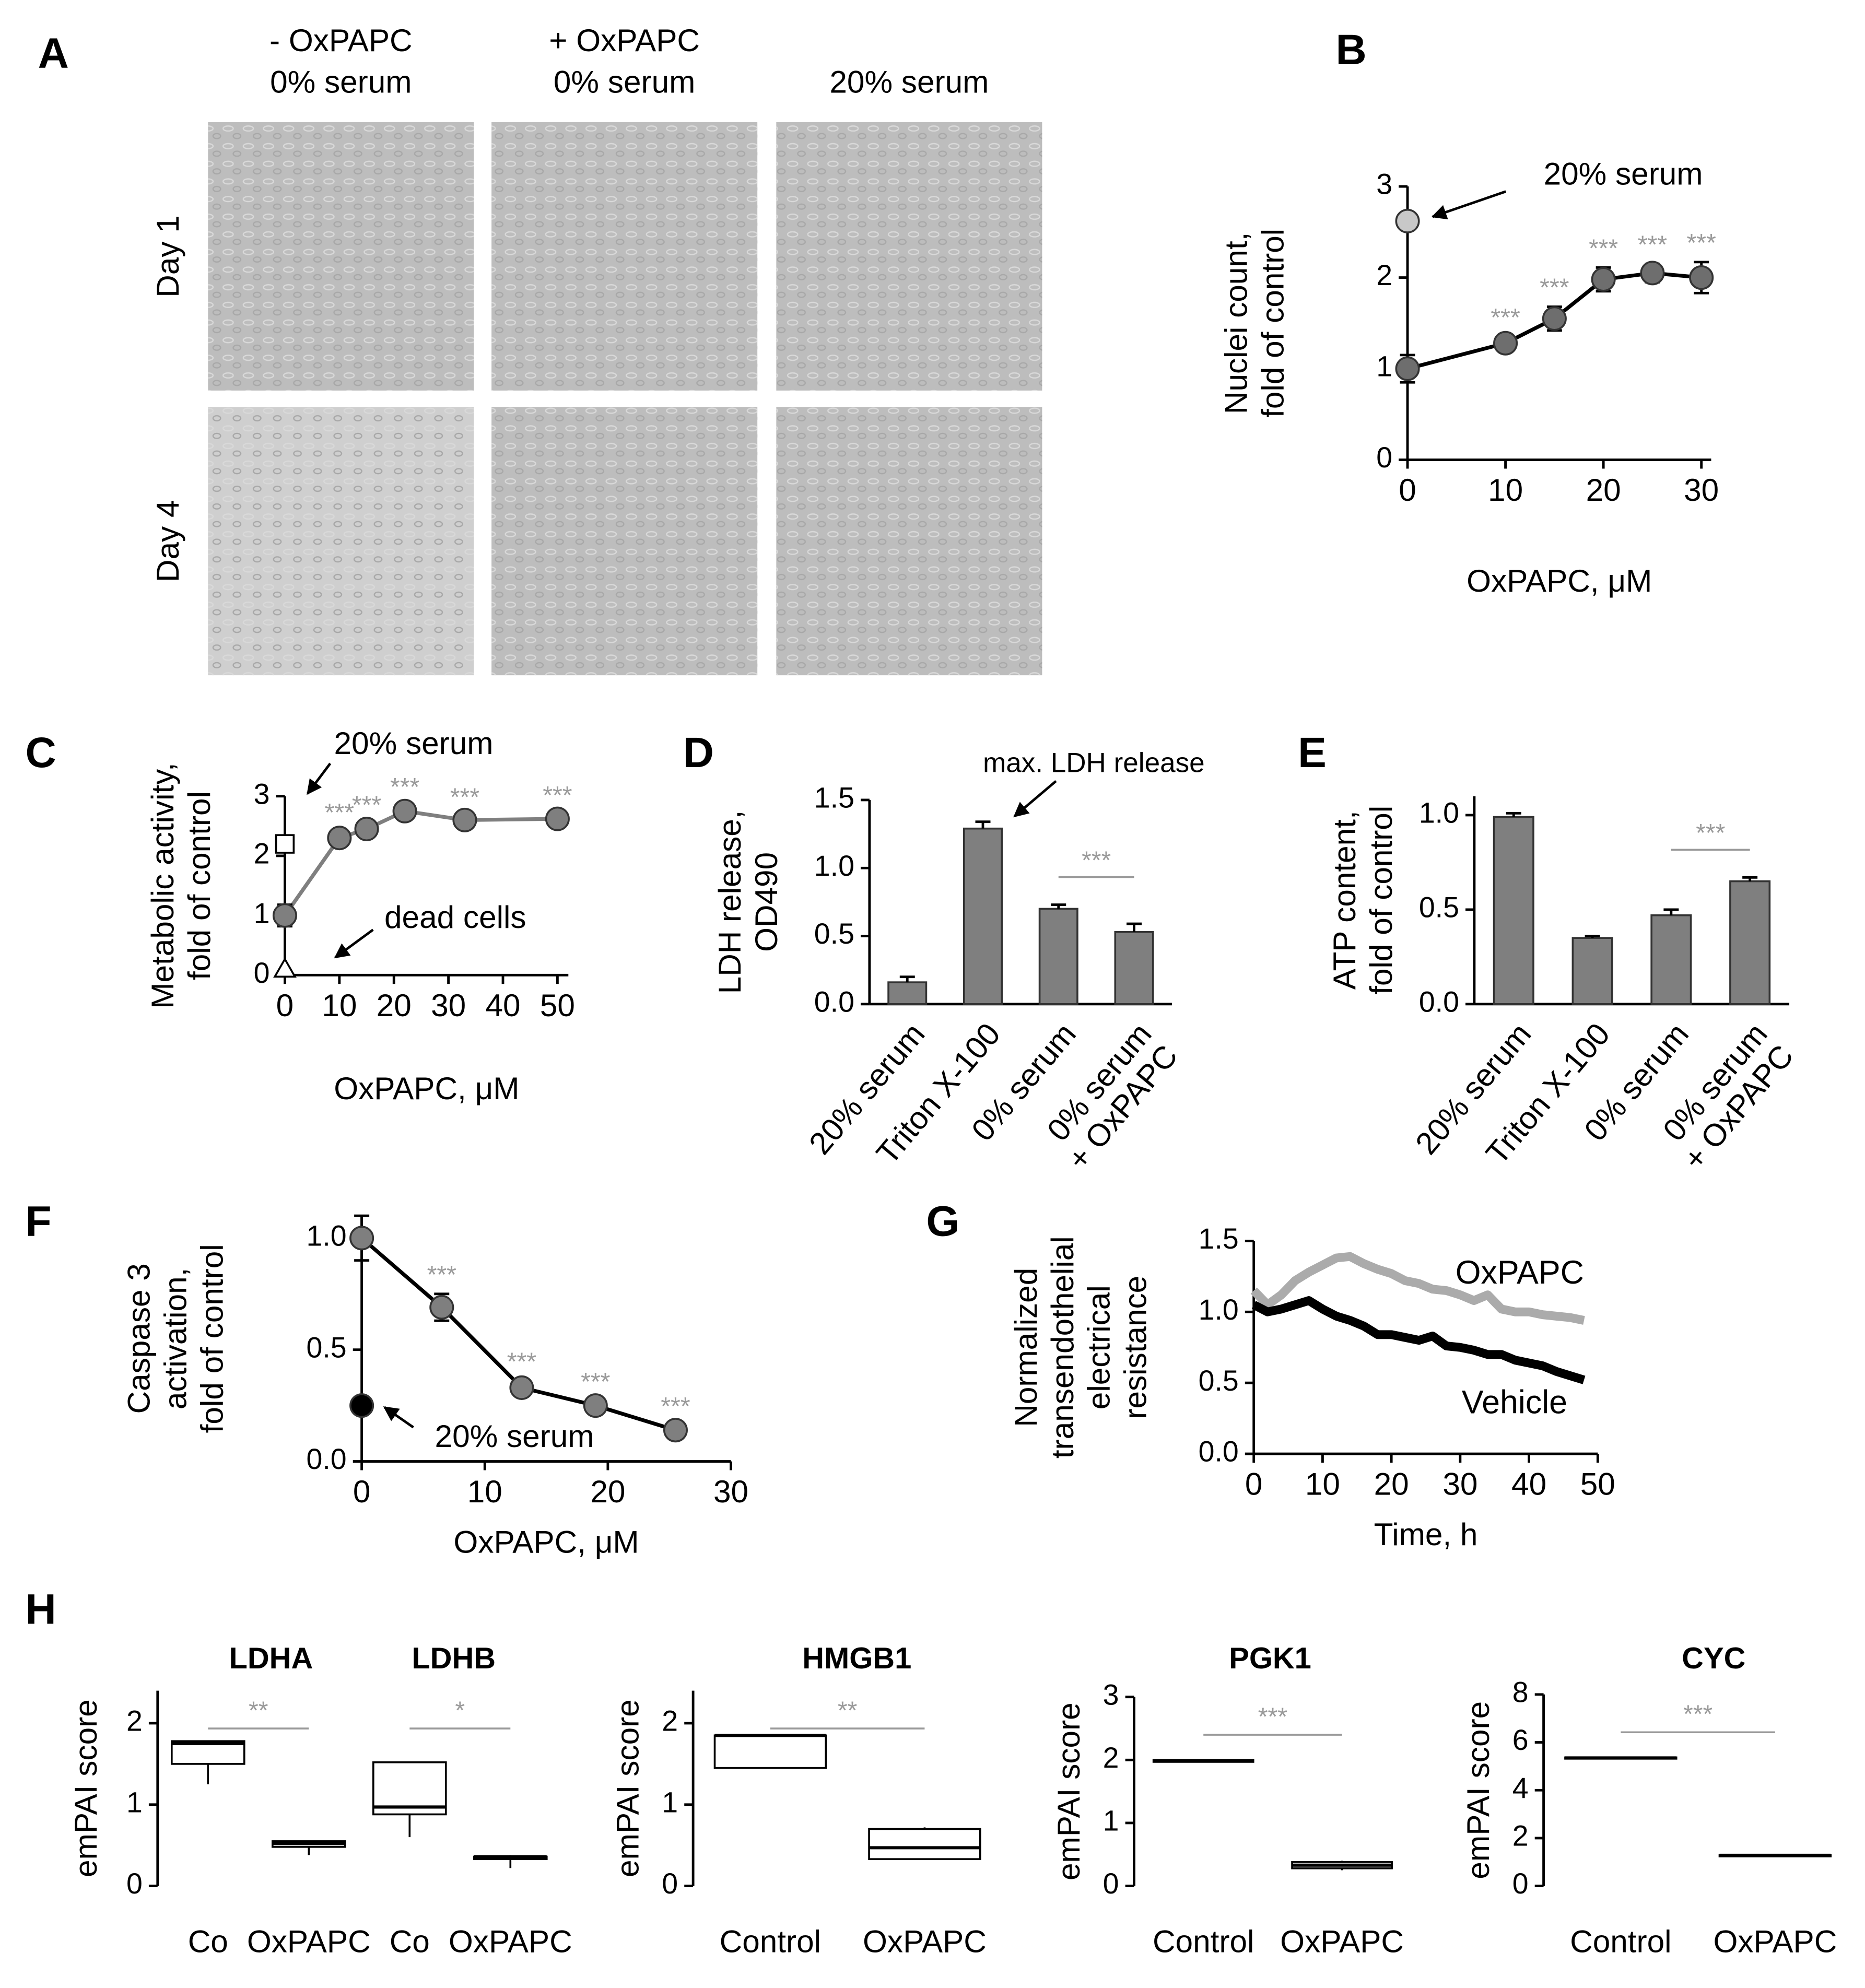  I want to click on y-axis-label: Caspase 3, so click(138, 1338).